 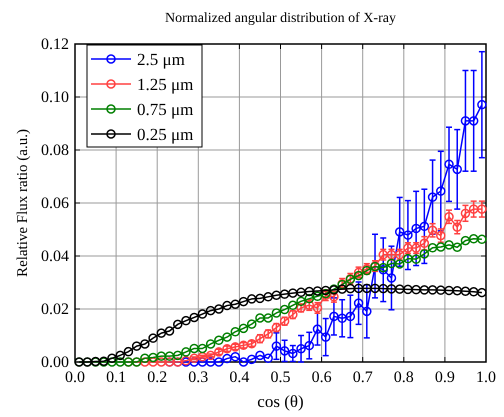 What do you see at coordinates (55, 203) in the screenshot?
I see `y-tick-label: 0.06` at bounding box center [55, 203].